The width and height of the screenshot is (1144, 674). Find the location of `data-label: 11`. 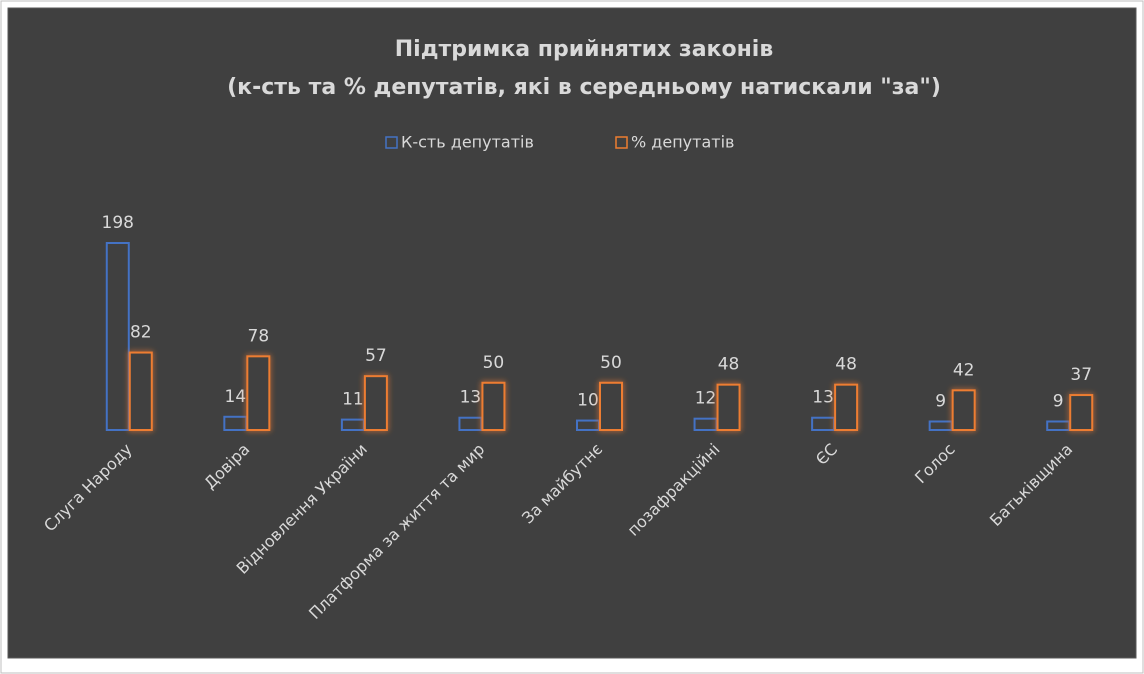

data-label: 11 is located at coordinates (353, 400).